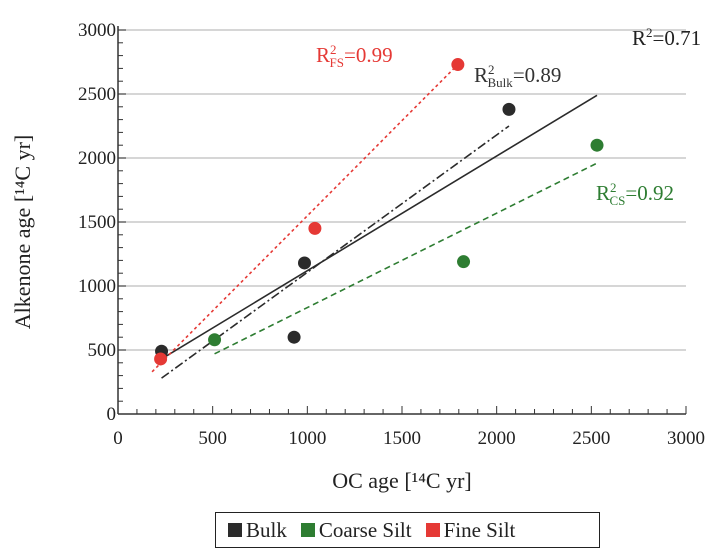 The width and height of the screenshot is (718, 554). I want to click on x-tick-label-2500: 2500, so click(591, 438).